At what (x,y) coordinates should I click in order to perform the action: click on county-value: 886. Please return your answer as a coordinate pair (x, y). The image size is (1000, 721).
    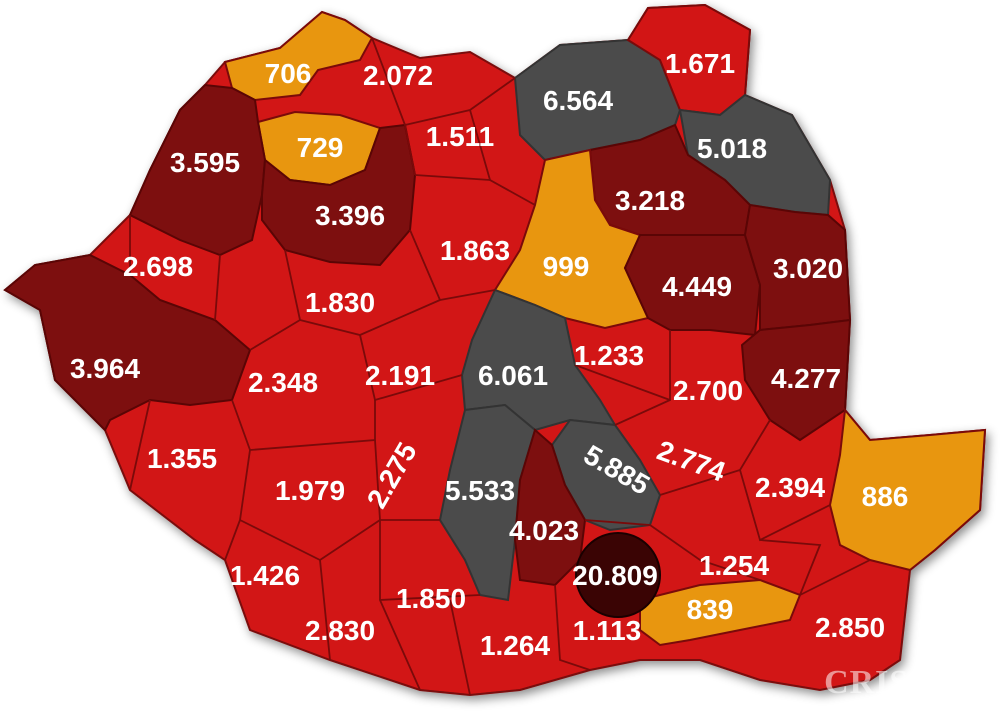
    Looking at the image, I should click on (885, 496).